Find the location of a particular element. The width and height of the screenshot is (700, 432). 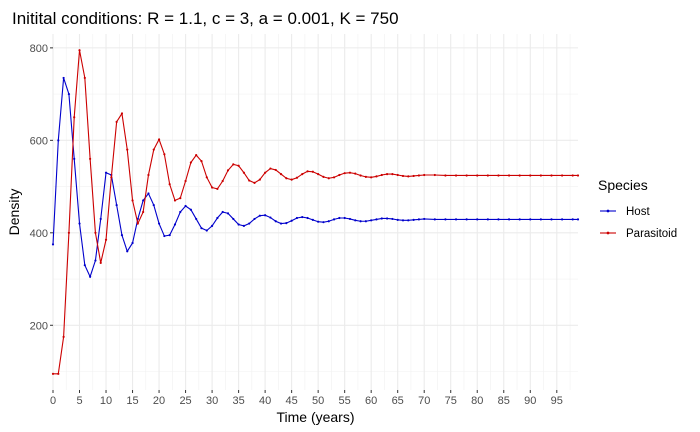

x-tick-label: 0 is located at coordinates (53, 401).